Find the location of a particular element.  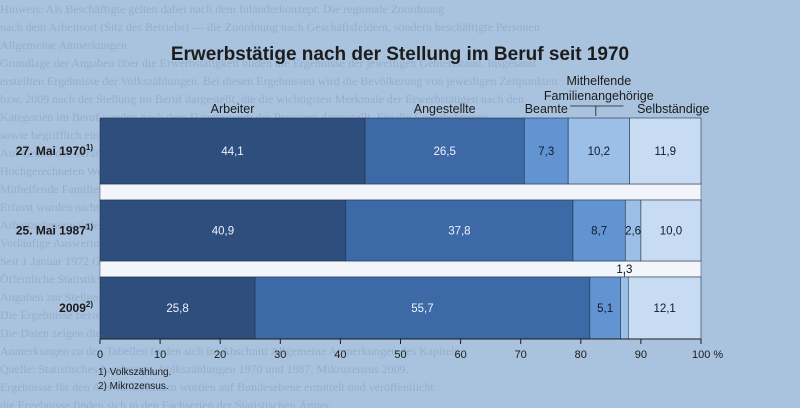

x-tick-label: 70 is located at coordinates (521, 355).